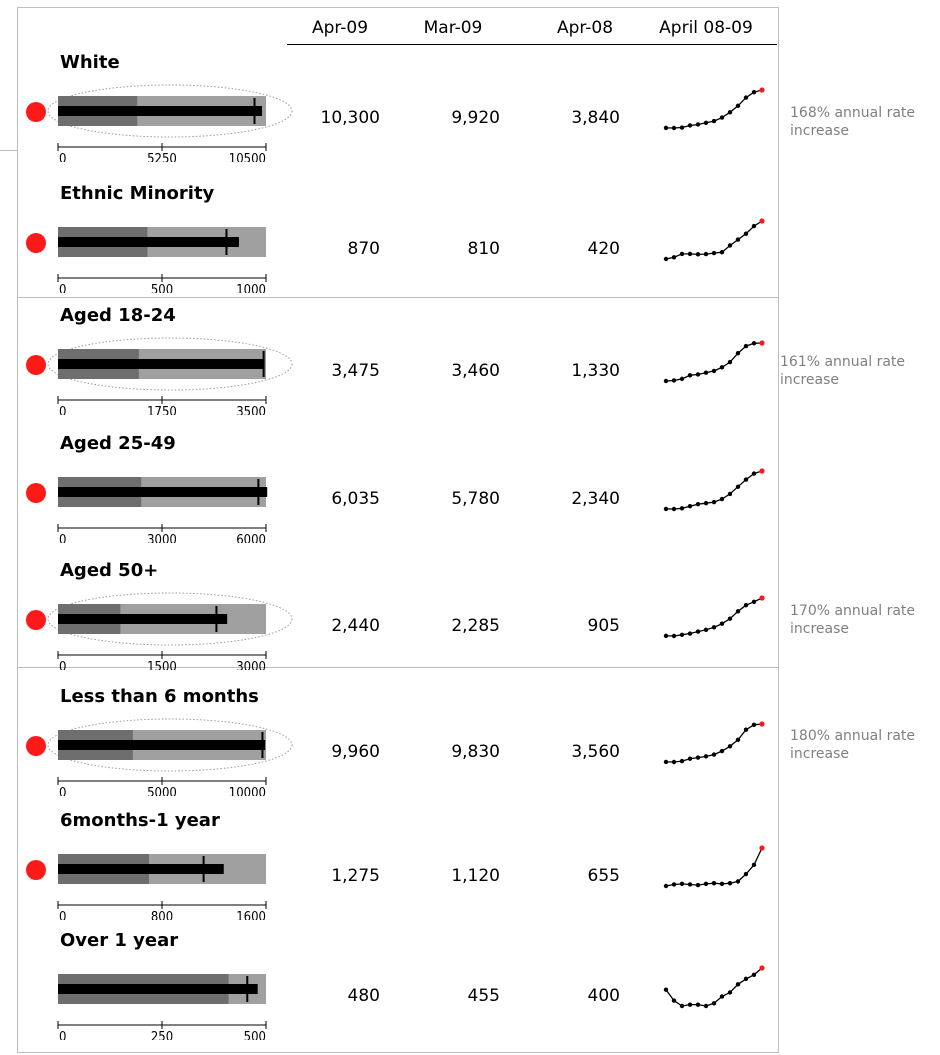 The image size is (940, 1055). What do you see at coordinates (395, 631) in the screenshot?
I see `row-graphics: 0 1500 3000` at bounding box center [395, 631].